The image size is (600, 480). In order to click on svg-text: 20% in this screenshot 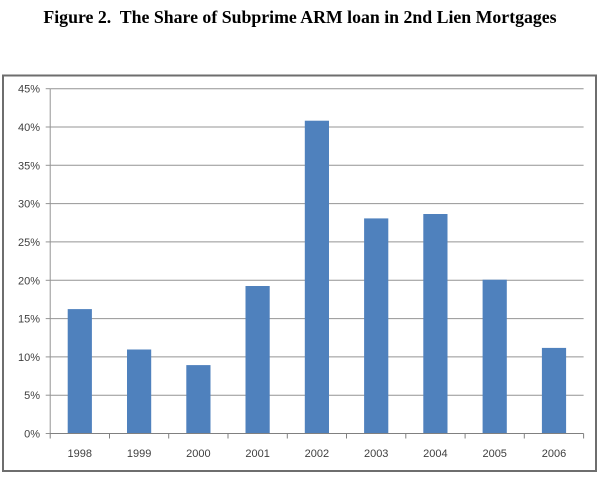, I will do `click(29, 281)`.